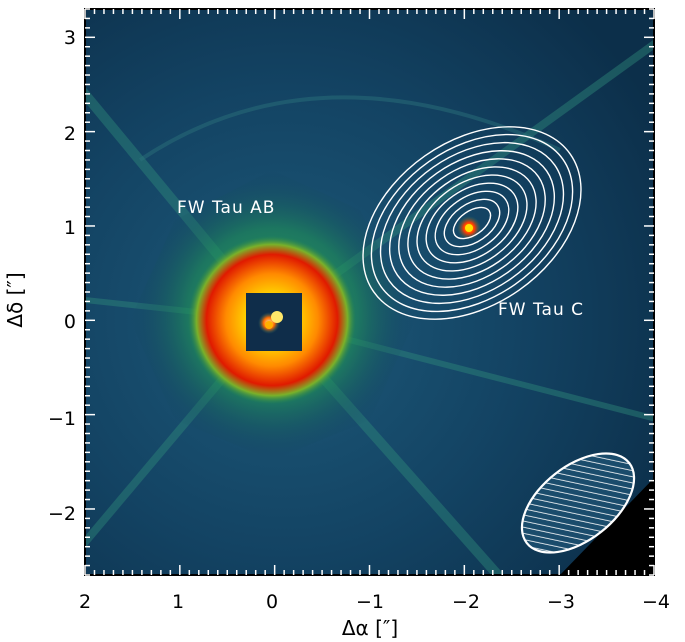 The image size is (685, 642). I want to click on x-tick-label: −2, so click(466, 602).